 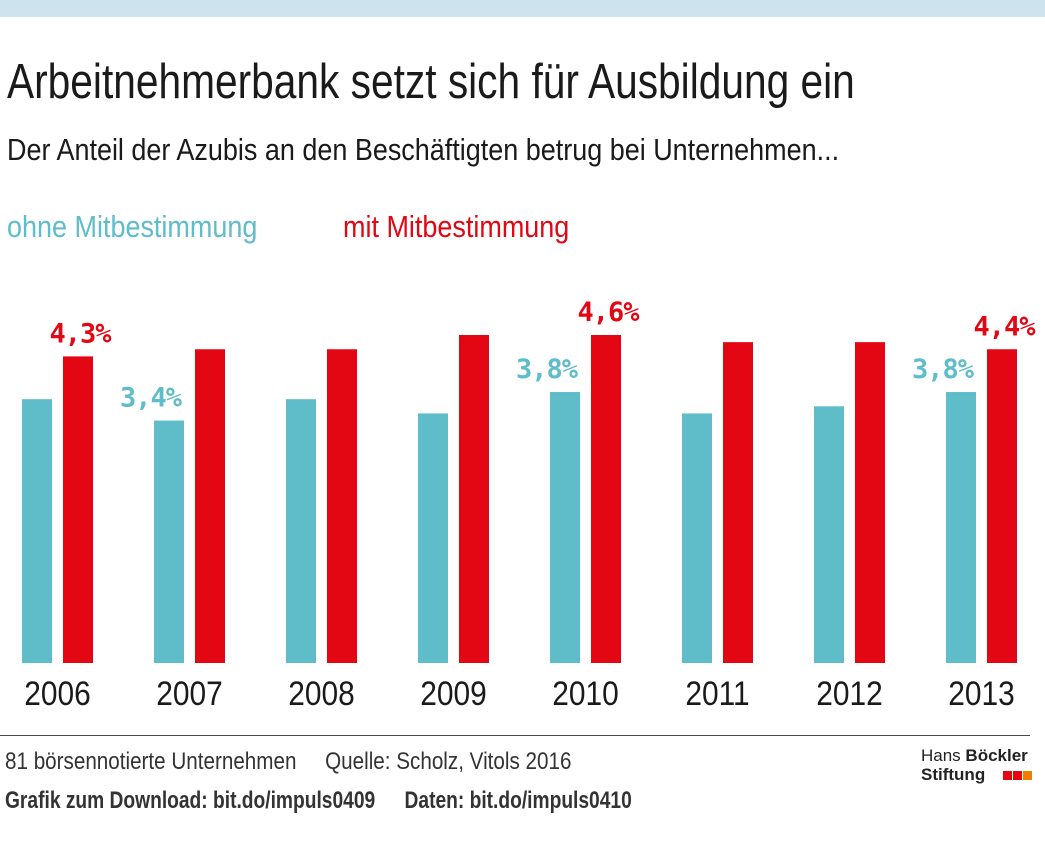 What do you see at coordinates (697, 538) in the screenshot?
I see `bar-ohne-2011` at bounding box center [697, 538].